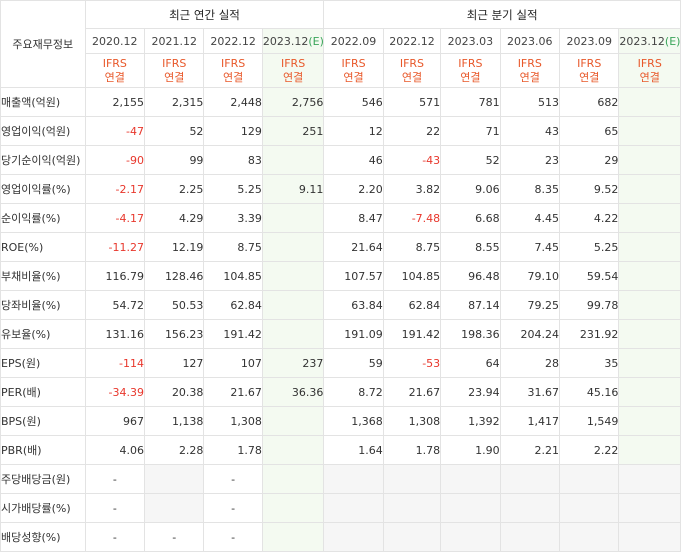 The image size is (681, 556). Describe the element at coordinates (589, 276) in the screenshot. I see `value-cell: 59.54` at that location.